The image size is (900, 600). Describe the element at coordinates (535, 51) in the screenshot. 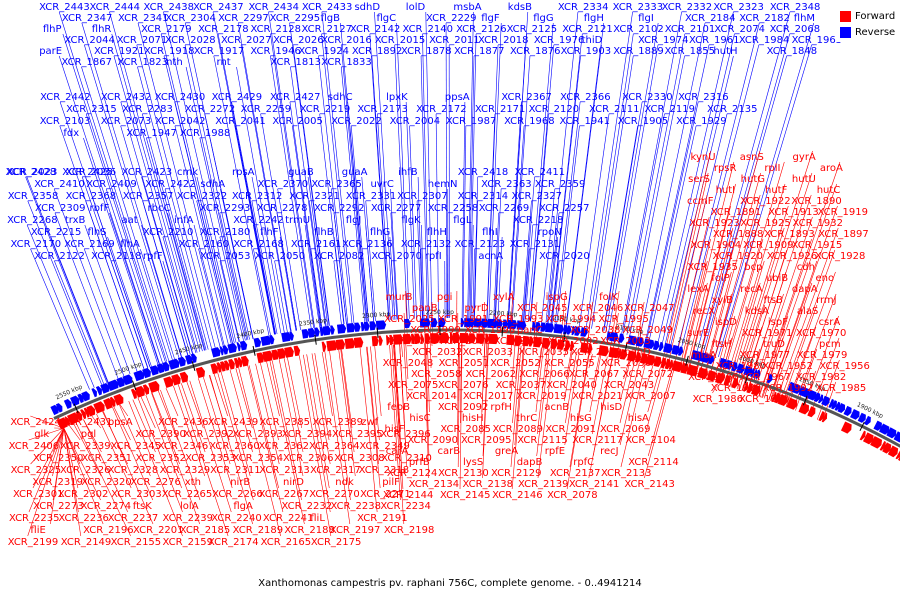

I see `reverse-gene-label: XCR_1876` at that location.